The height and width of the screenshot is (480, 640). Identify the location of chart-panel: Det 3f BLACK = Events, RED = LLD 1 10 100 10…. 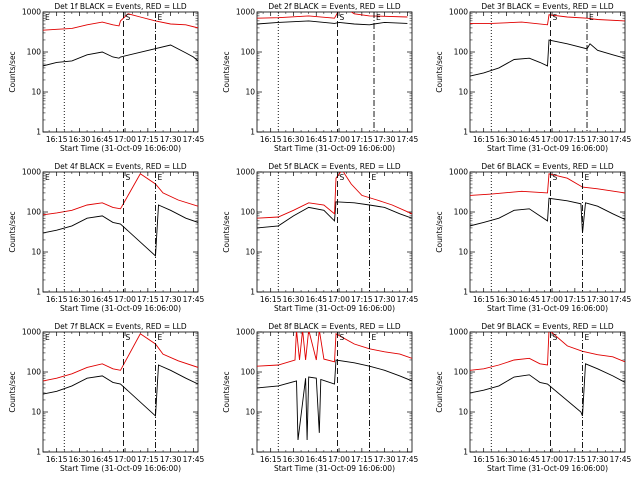
(533, 77).